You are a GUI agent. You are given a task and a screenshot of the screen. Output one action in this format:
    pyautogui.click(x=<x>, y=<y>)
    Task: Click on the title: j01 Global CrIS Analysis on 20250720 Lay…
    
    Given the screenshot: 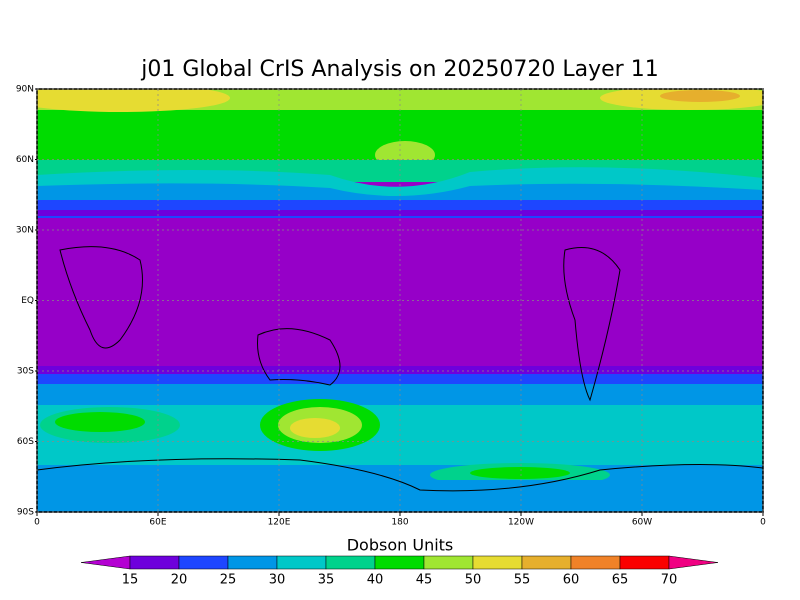 What is the action you would take?
    pyautogui.click(x=399, y=69)
    